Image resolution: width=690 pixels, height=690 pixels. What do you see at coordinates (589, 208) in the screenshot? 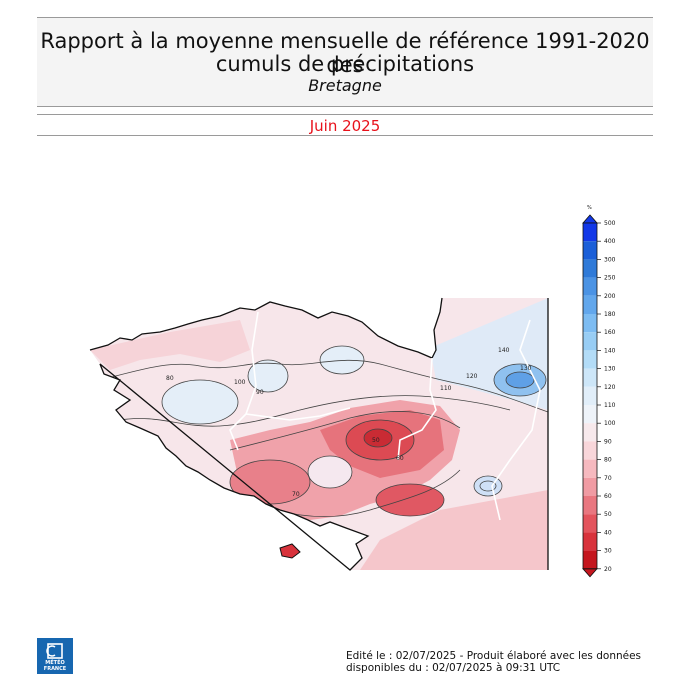
I see `scale-unit: %` at bounding box center [589, 208].